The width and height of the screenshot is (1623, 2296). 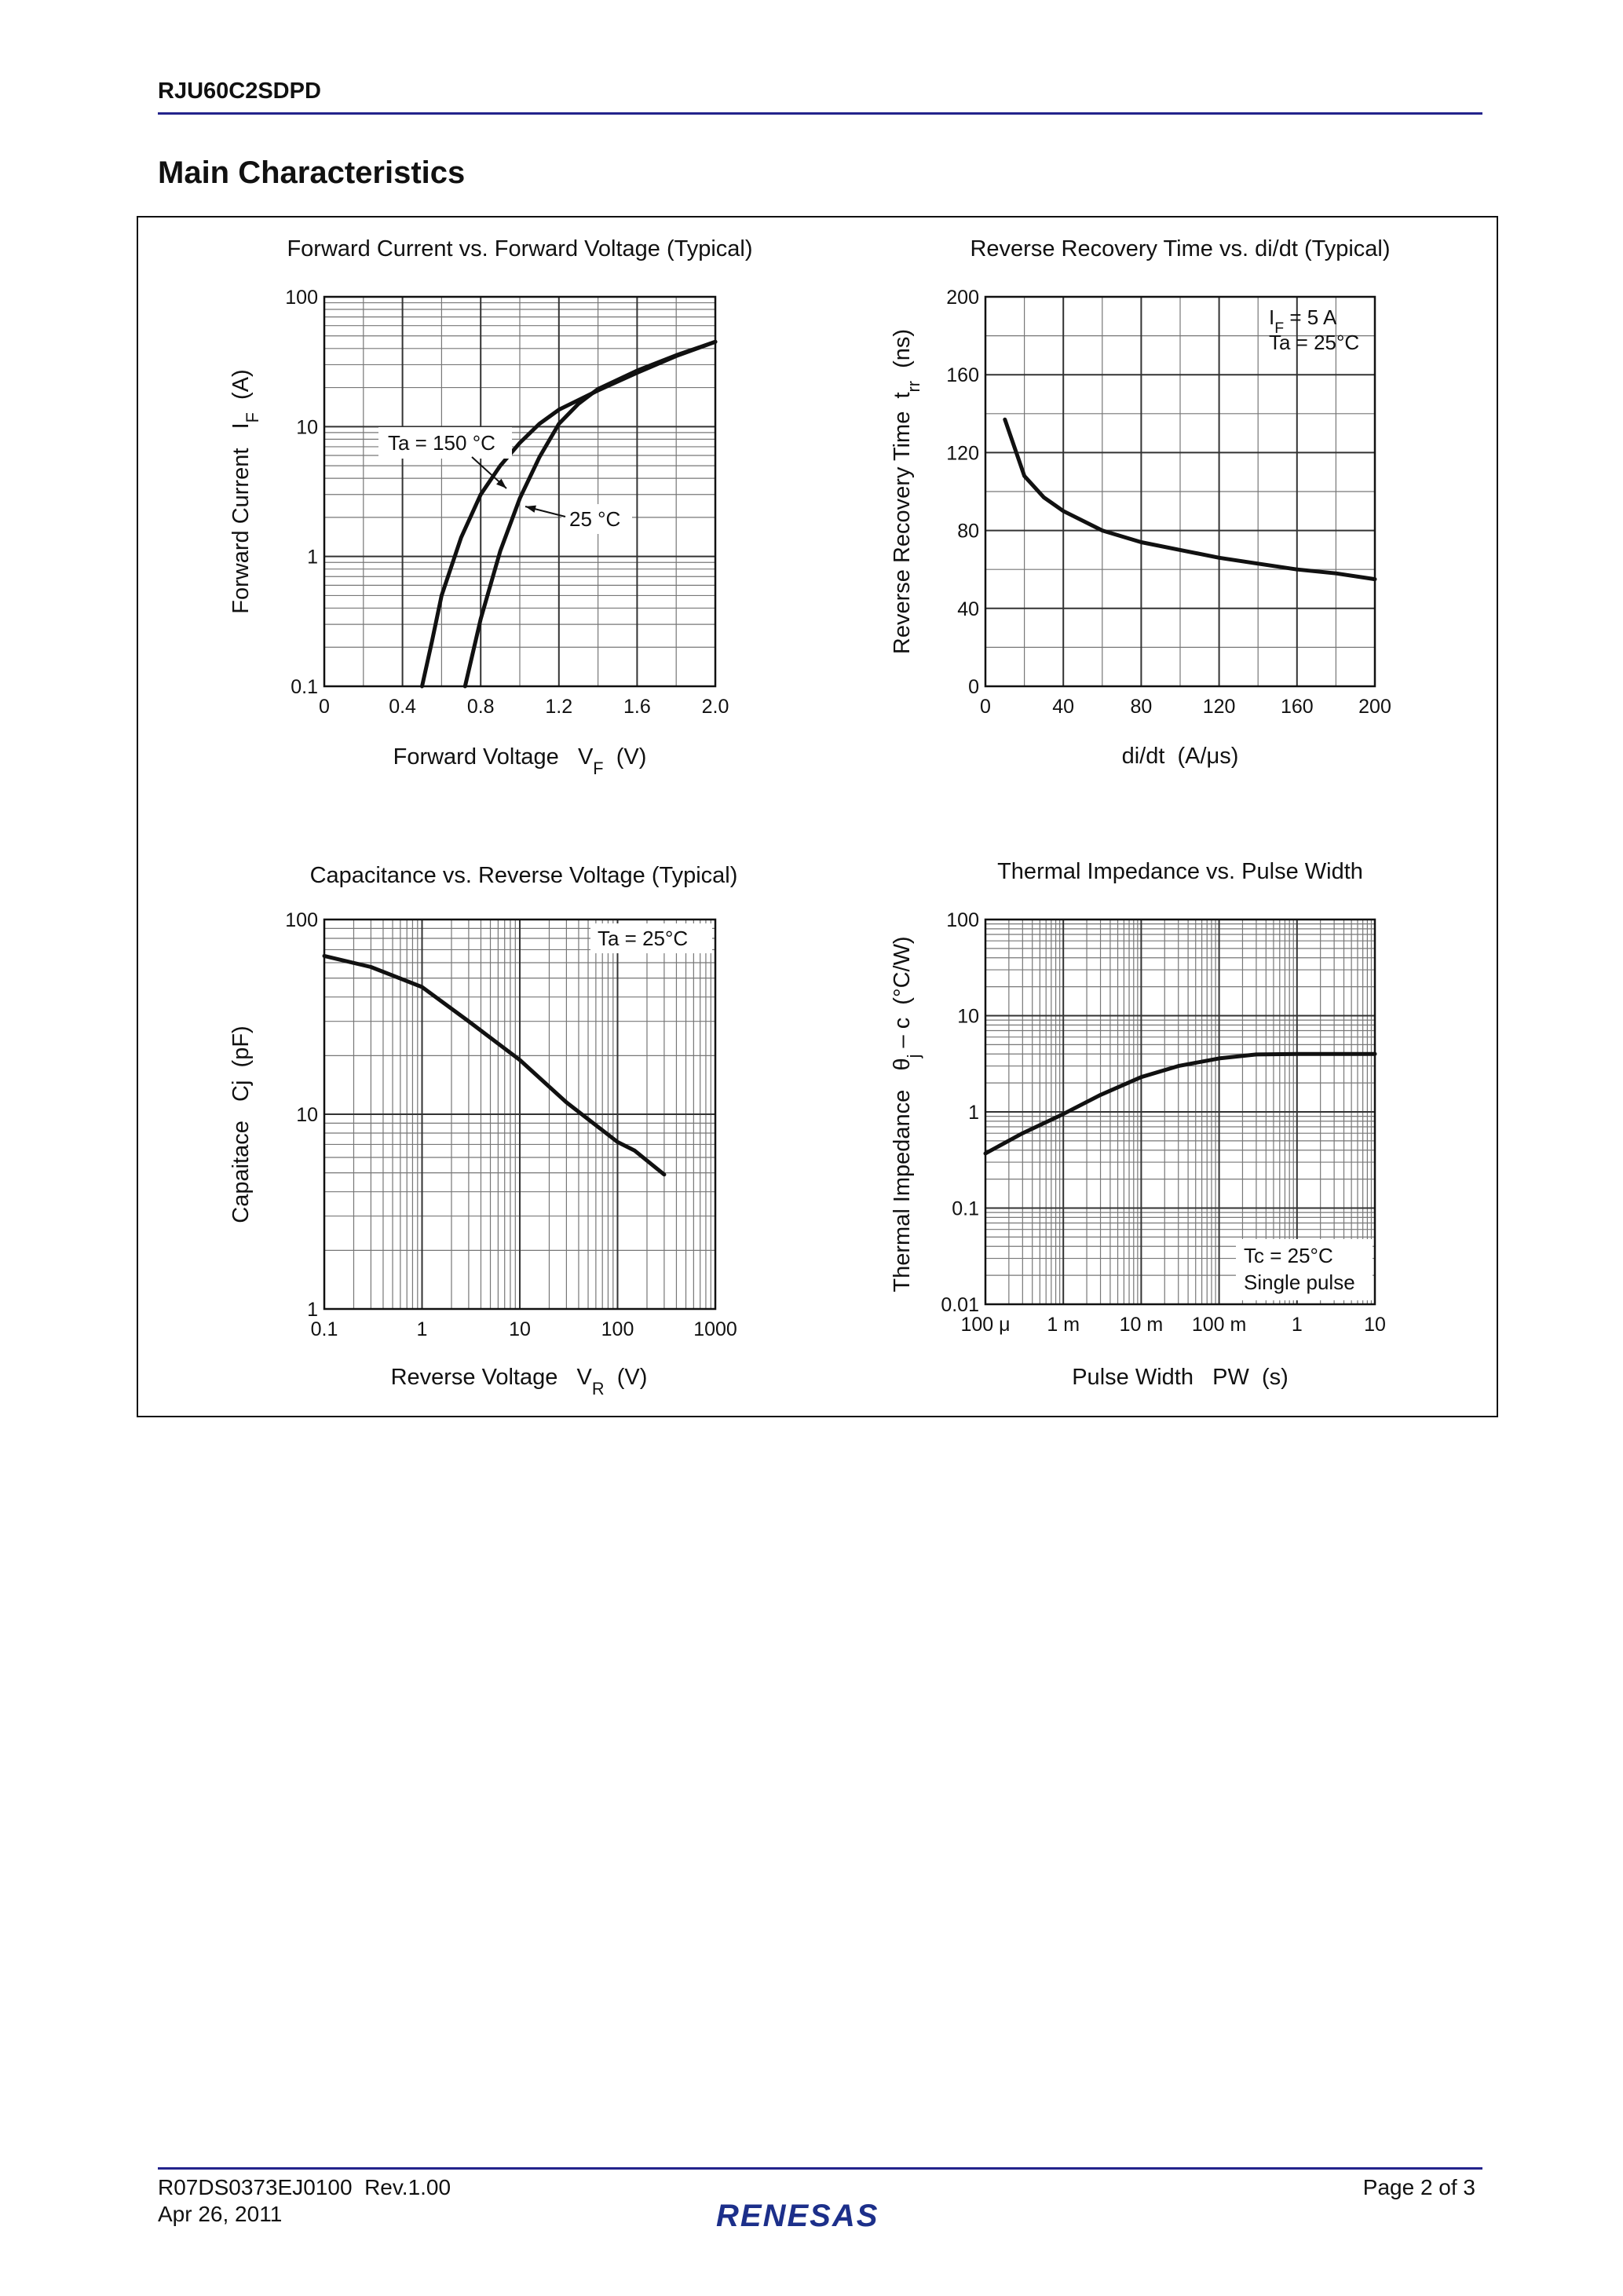 I want to click on part-number: RJU60C2SDPD, so click(x=239, y=91).